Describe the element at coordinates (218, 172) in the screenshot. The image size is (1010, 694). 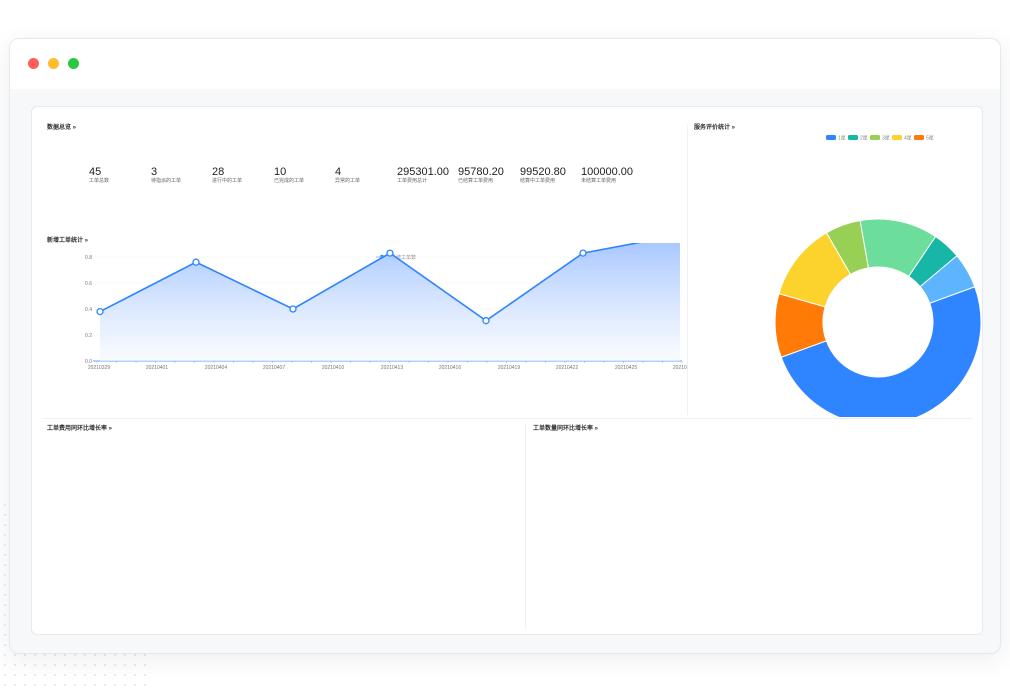
I see `stat-value: 28` at that location.